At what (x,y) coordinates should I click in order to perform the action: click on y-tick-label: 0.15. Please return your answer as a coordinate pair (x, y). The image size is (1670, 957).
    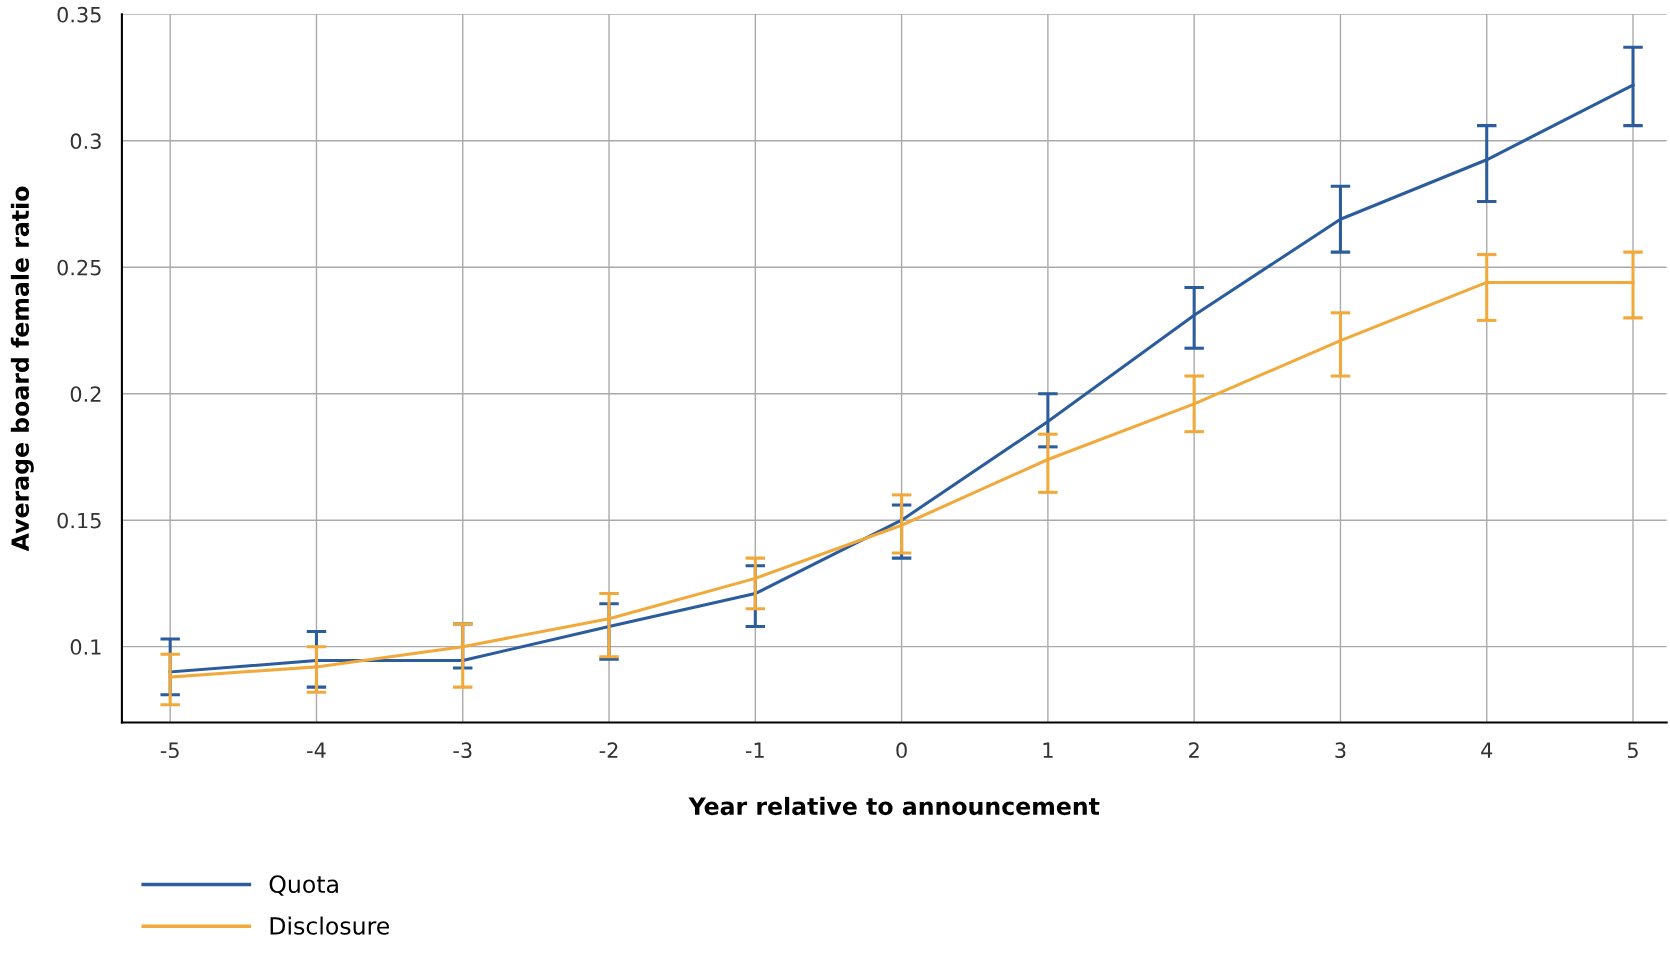
    Looking at the image, I should click on (79, 520).